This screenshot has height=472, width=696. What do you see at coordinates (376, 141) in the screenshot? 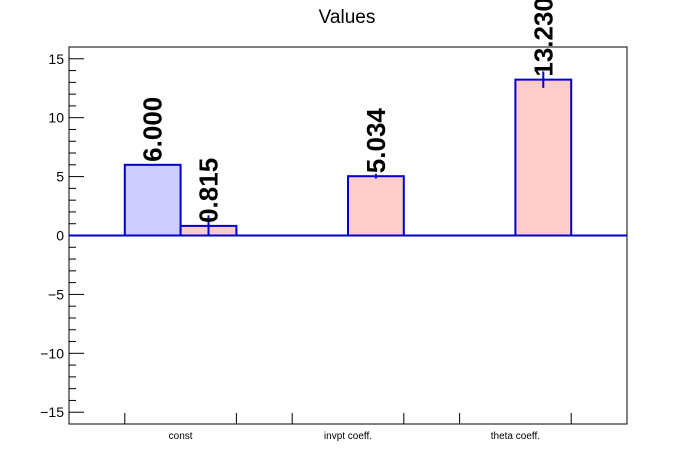
I see `value-label: 5.034` at bounding box center [376, 141].